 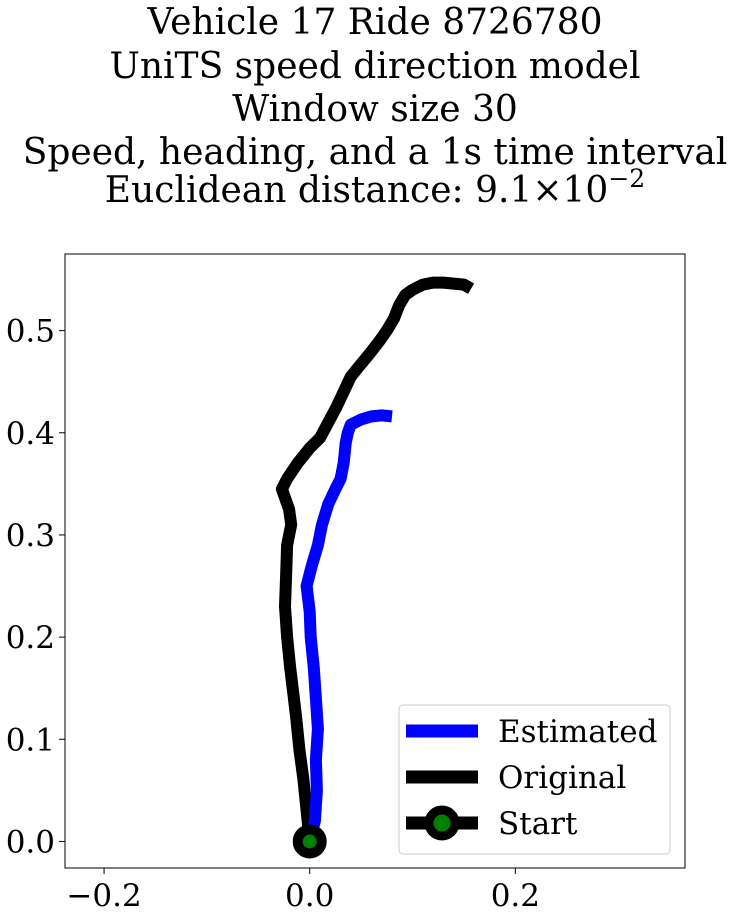 What do you see at coordinates (309, 896) in the screenshot?
I see `x-tick-label: 0.0` at bounding box center [309, 896].